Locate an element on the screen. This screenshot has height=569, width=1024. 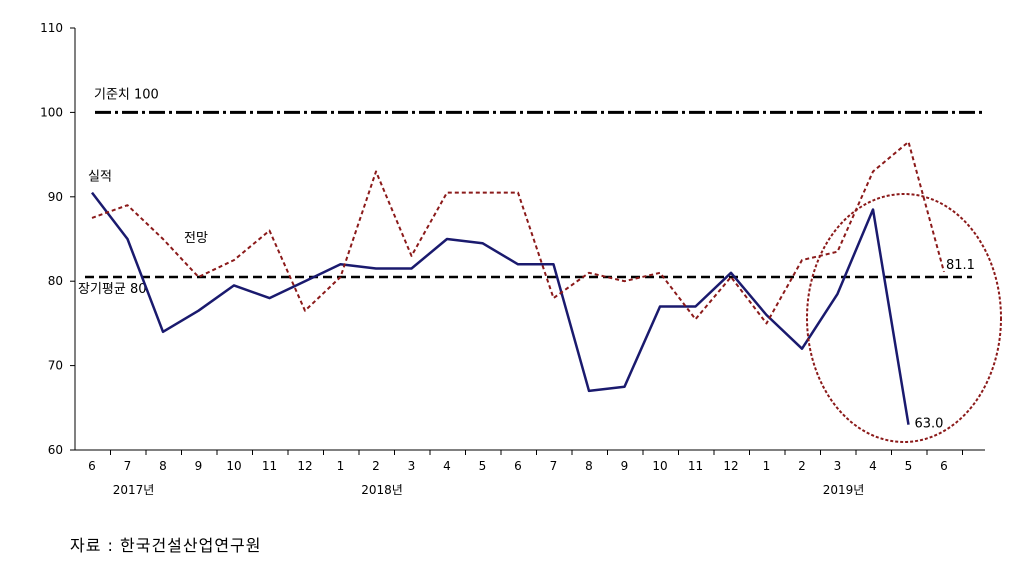
annotation-label: 63.0 is located at coordinates (929, 424).